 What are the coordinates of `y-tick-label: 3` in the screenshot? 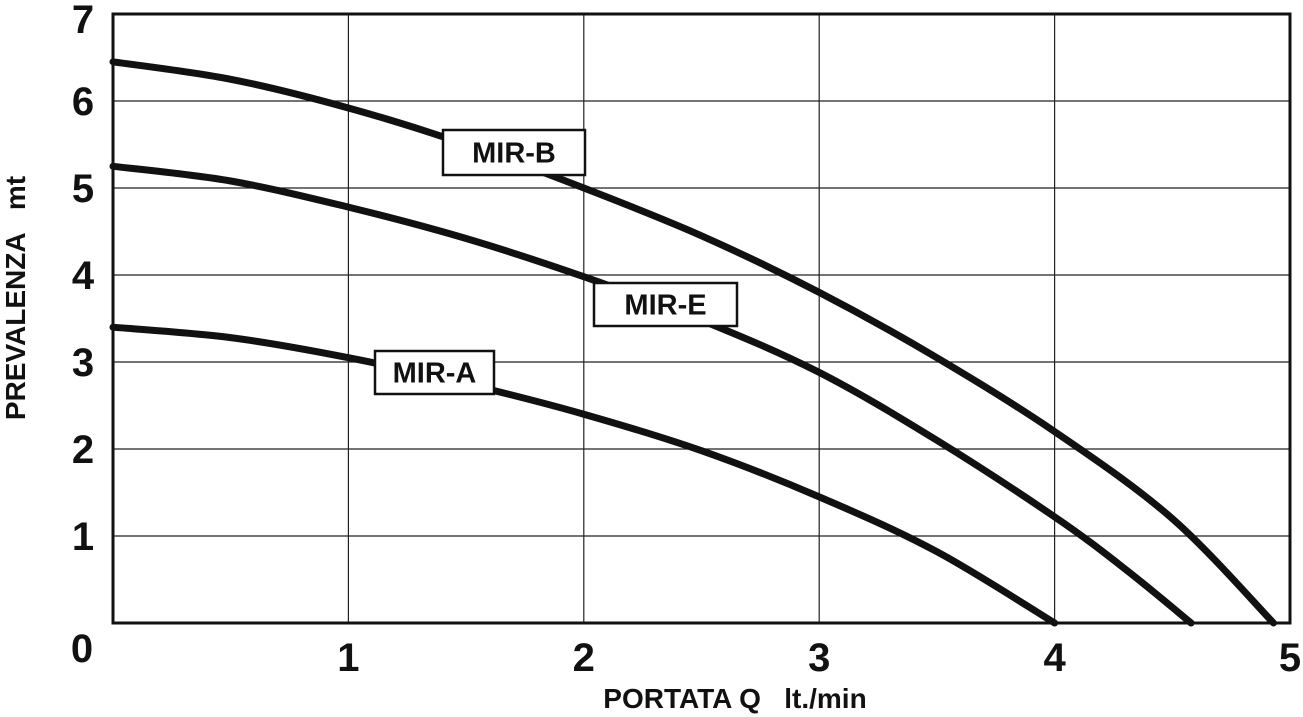 It's located at (83, 363).